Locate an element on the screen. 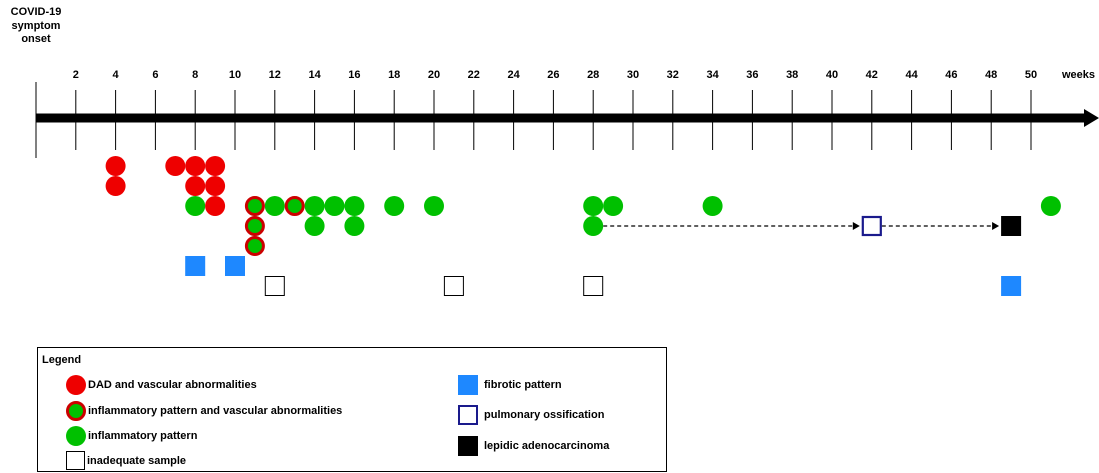  green-circle-icon is located at coordinates (76, 436).